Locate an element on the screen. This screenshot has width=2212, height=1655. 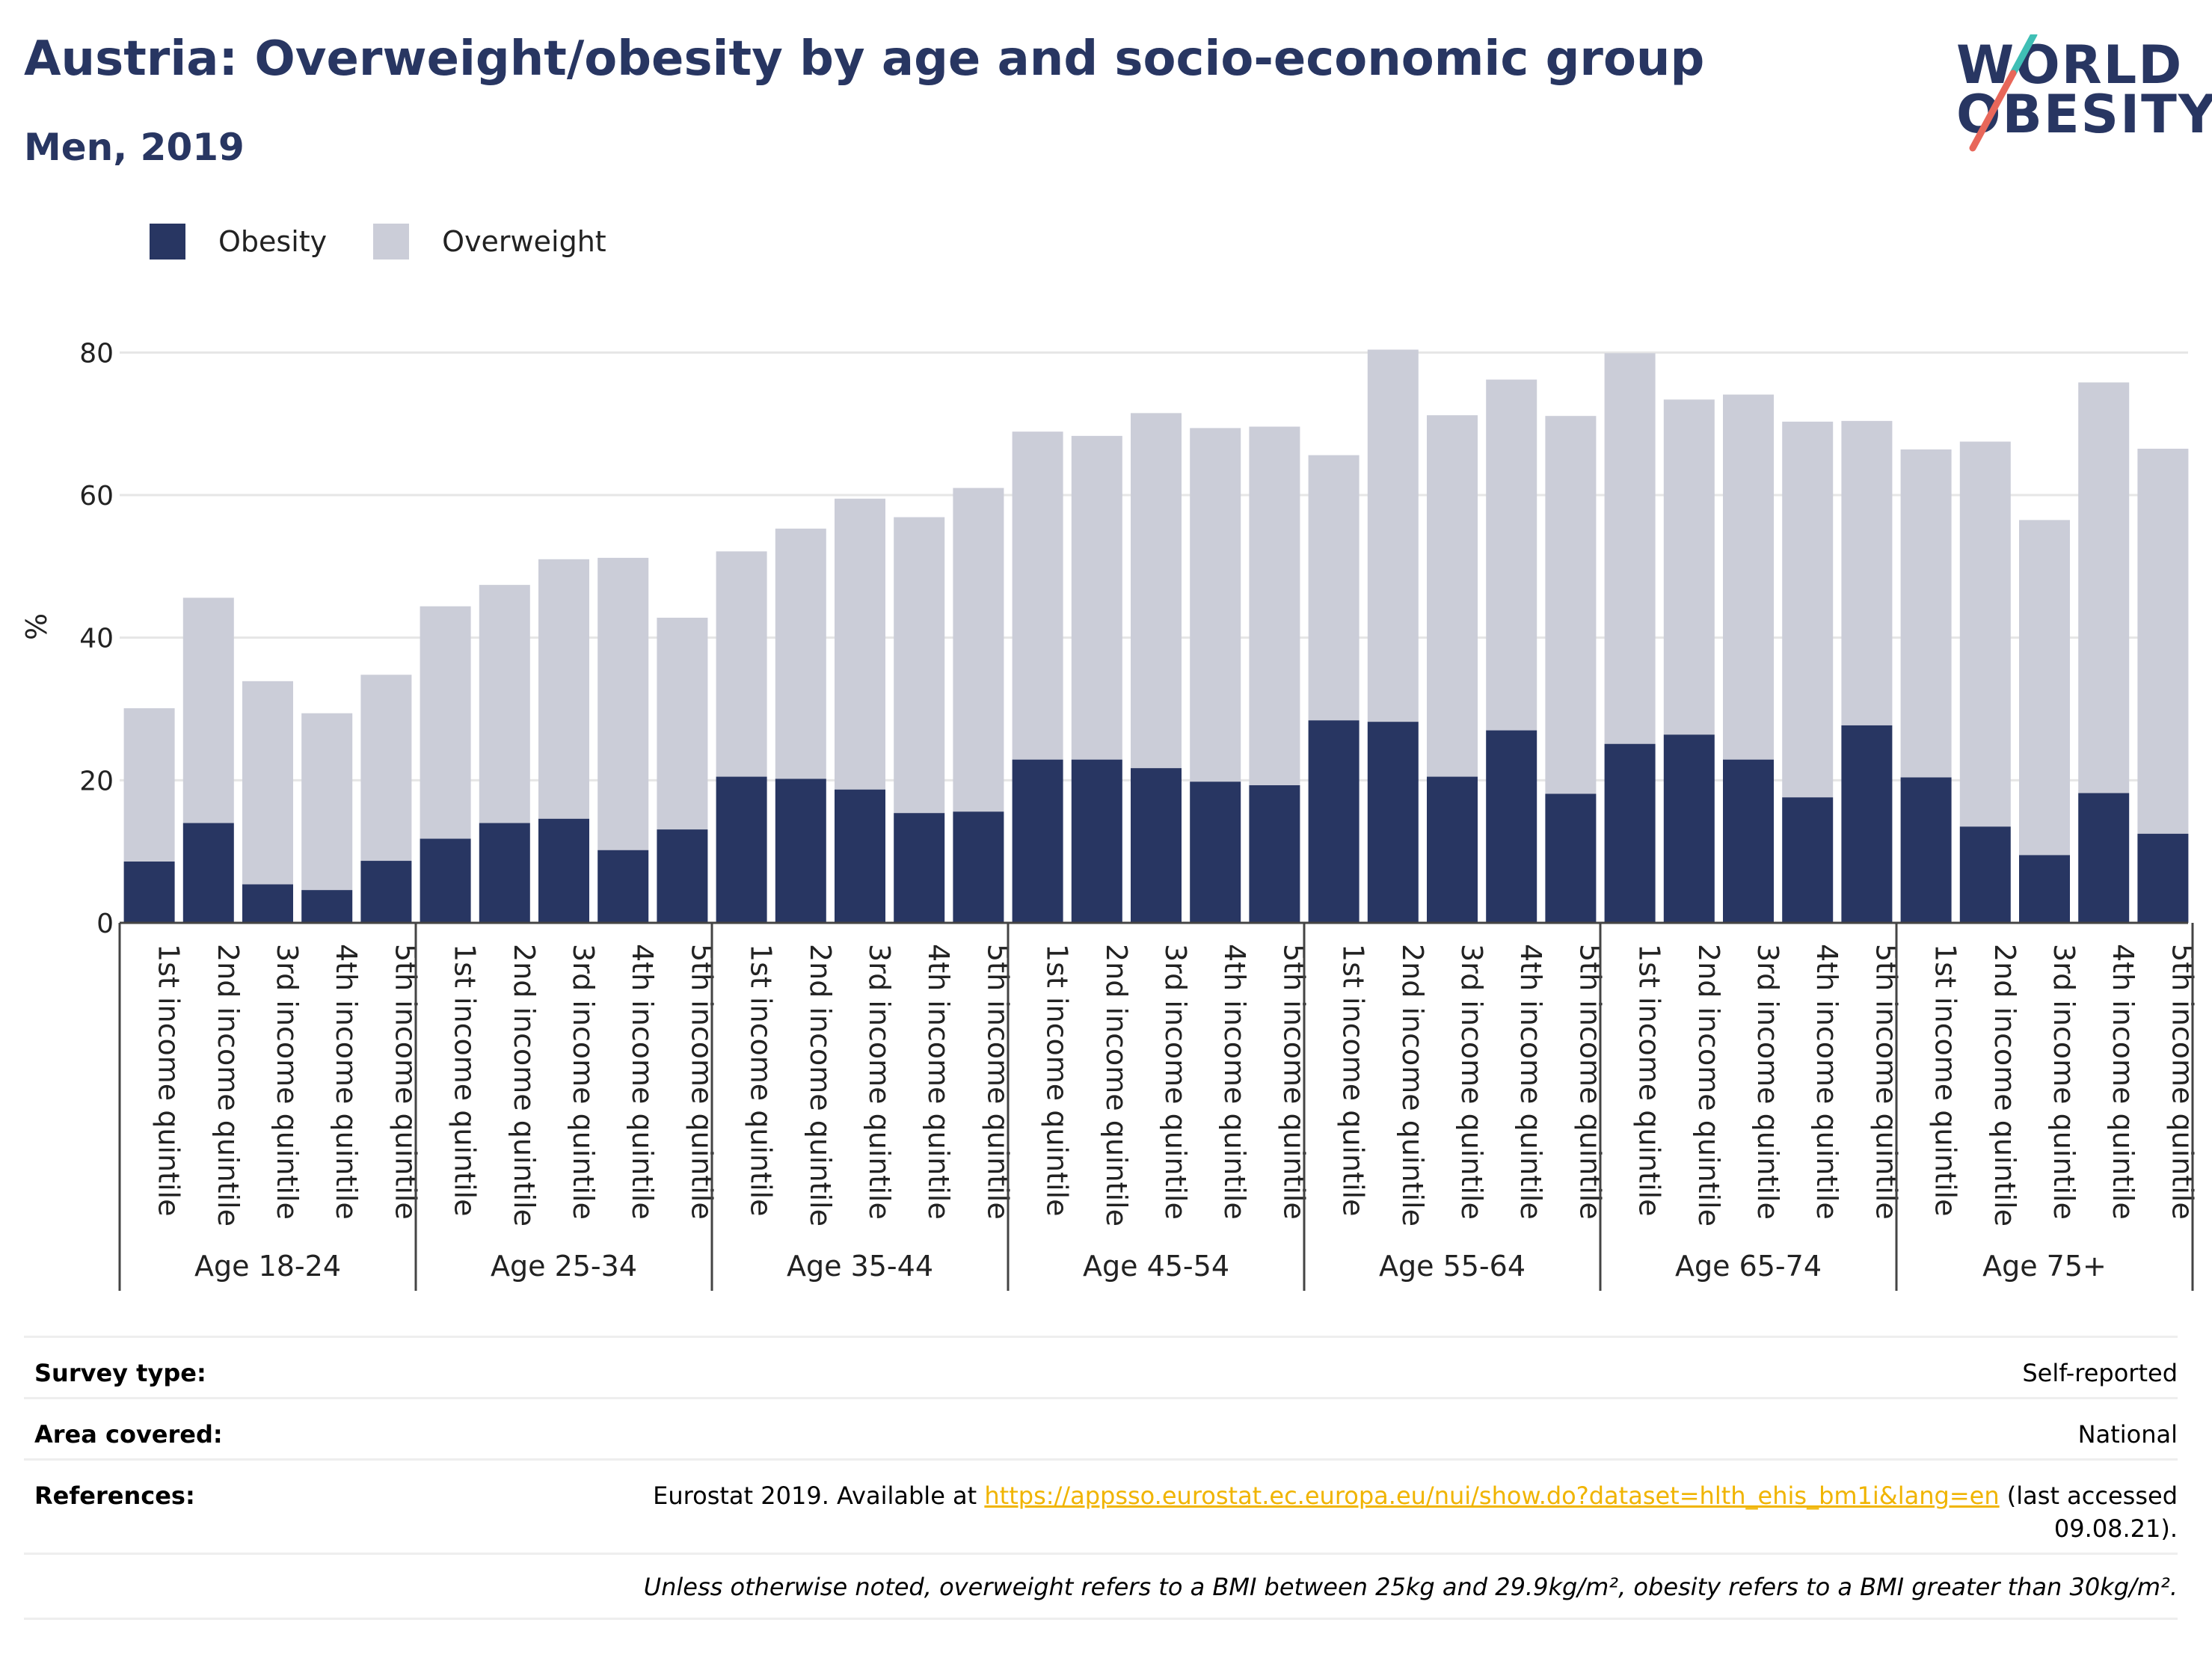
references-key: References: is located at coordinates (115, 1495).